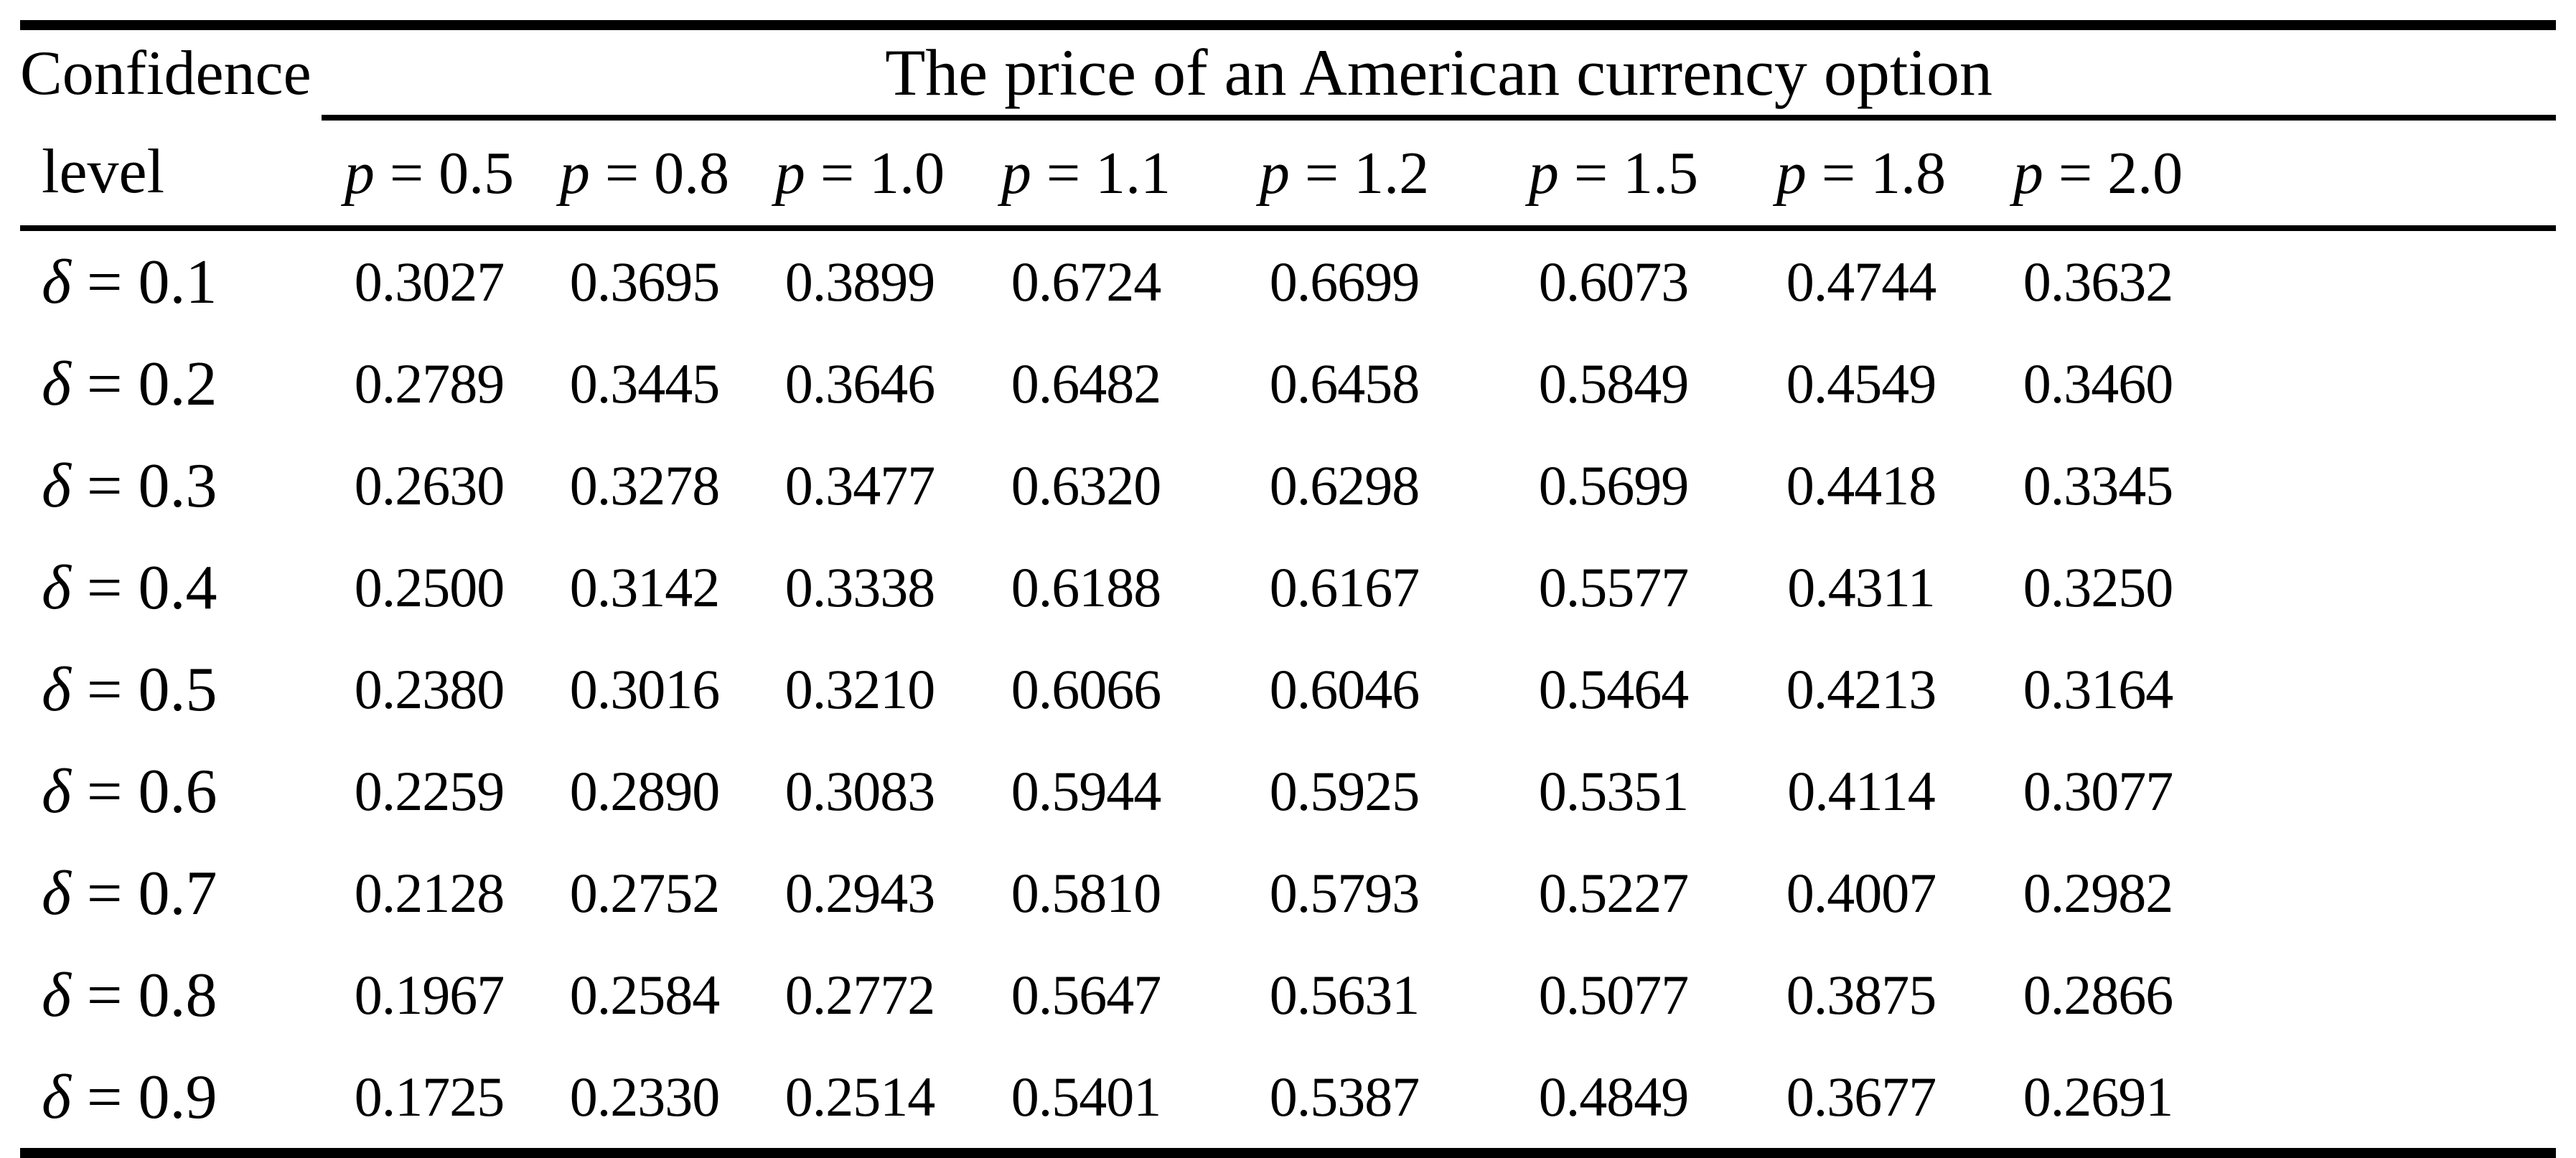  Describe the element at coordinates (860, 174) in the screenshot. I see `column-header-p-1.0: p = 1.0` at that location.